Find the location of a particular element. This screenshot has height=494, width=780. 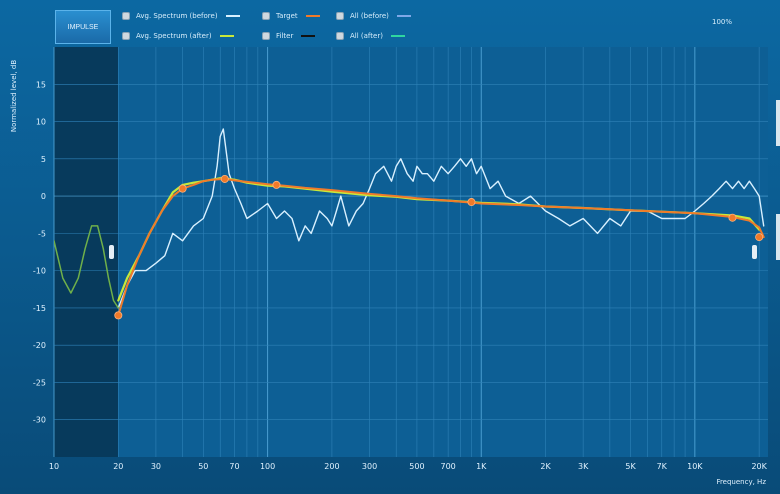

legend-item-all-before: All (before) is located at coordinates (373, 16).